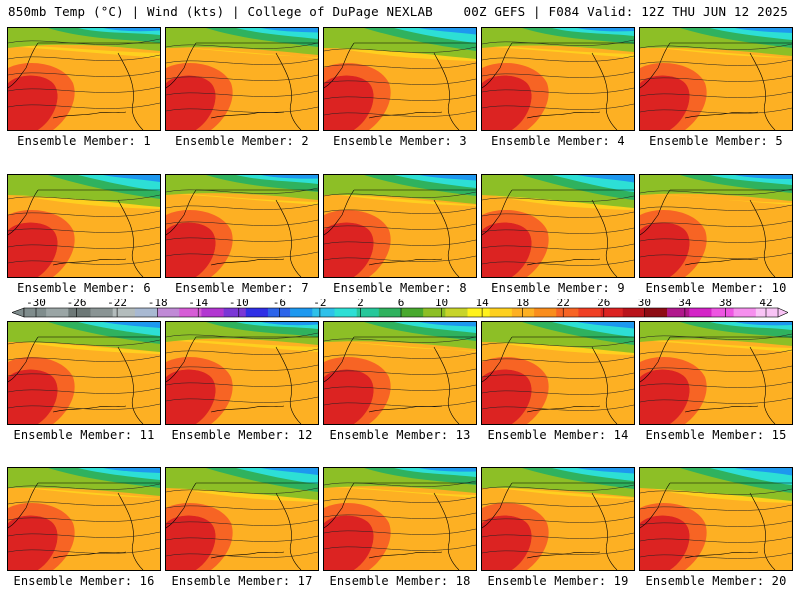  Describe the element at coordinates (482, 304) in the screenshot. I see `colorbar-tick-label: 14` at that location.